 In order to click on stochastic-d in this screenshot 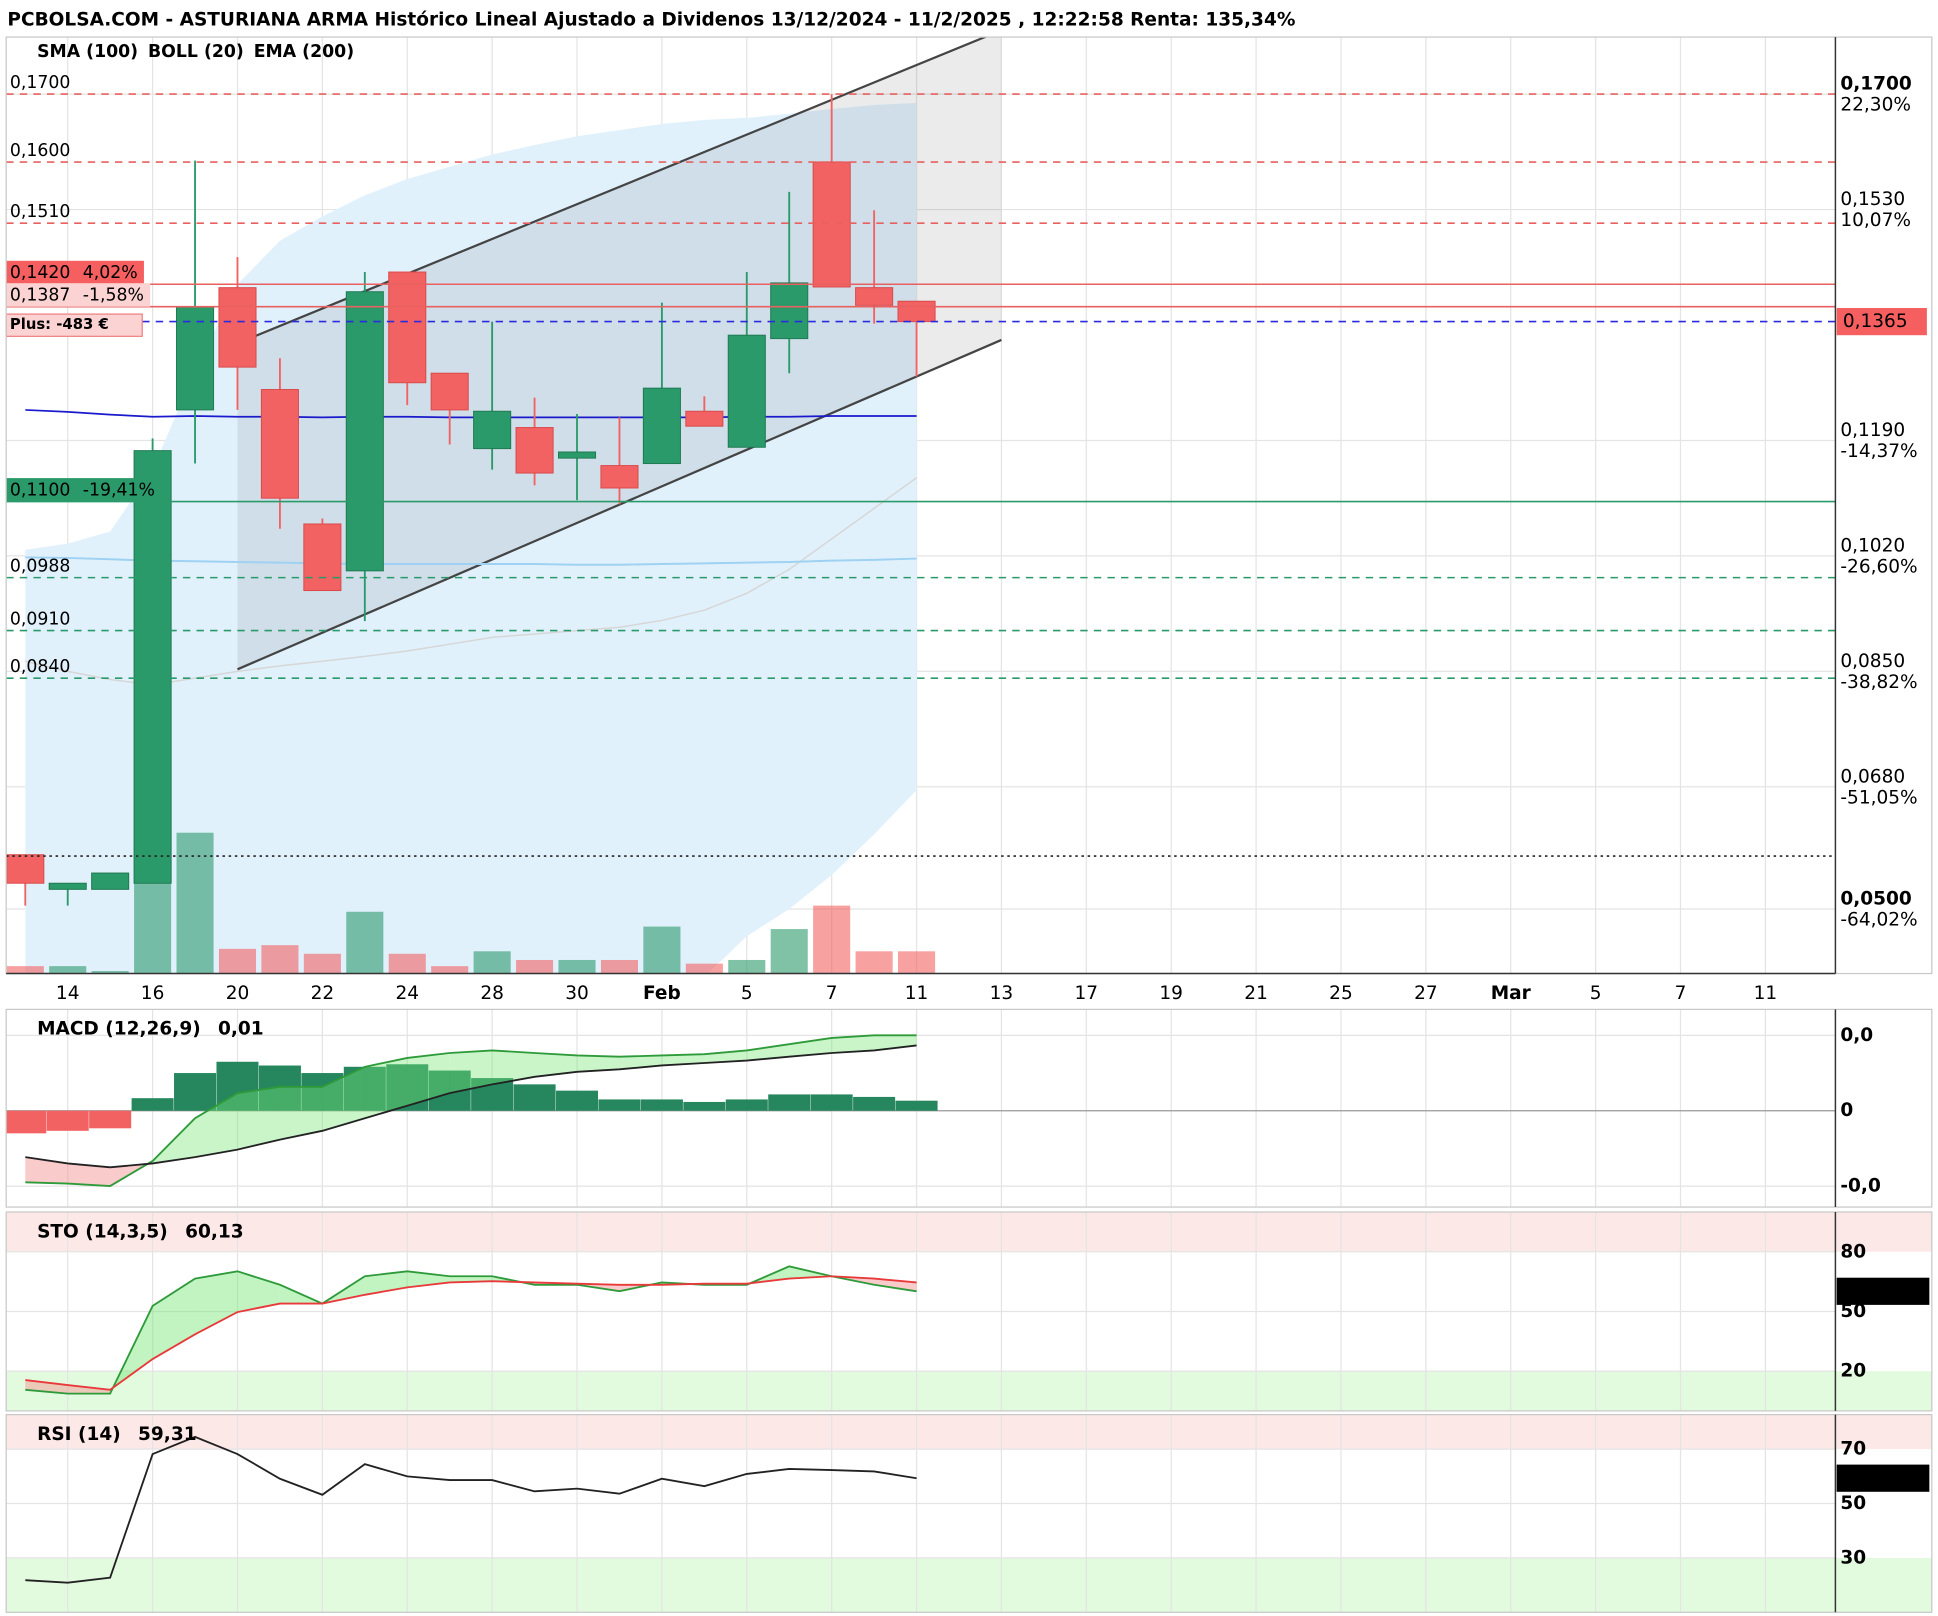, I will do `click(471, 1333)`.